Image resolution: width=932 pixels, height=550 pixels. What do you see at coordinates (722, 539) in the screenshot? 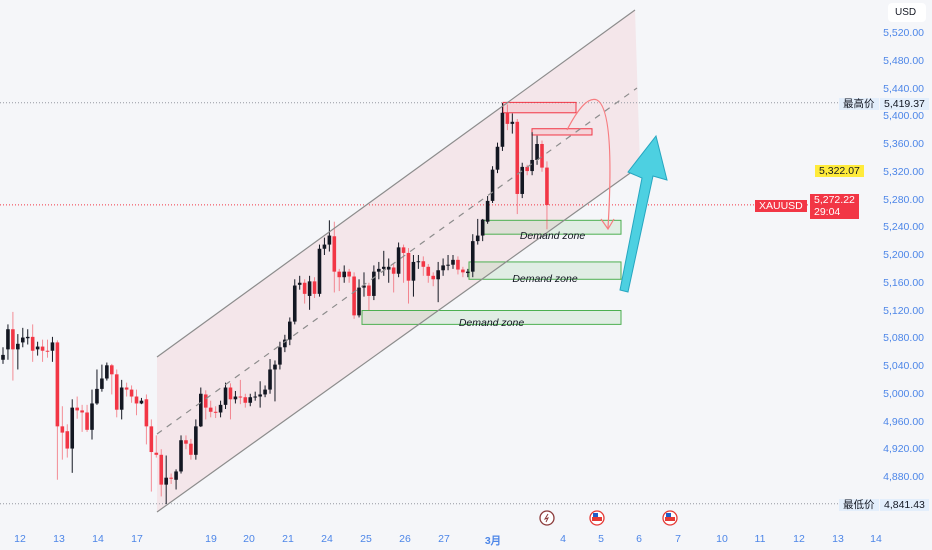
I see `time-tick-label: 10` at bounding box center [722, 539].